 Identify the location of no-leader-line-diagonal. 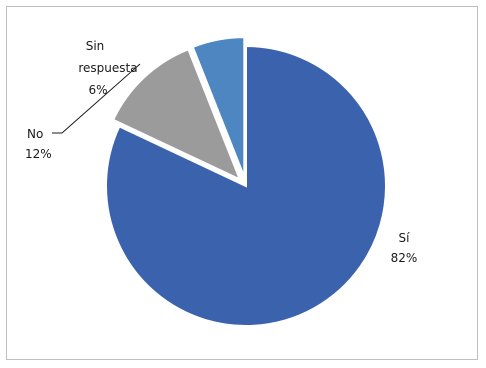
(101, 98).